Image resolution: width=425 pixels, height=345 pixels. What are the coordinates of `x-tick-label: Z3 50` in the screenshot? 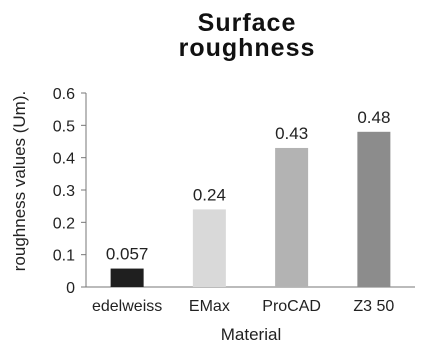 It's located at (373, 306).